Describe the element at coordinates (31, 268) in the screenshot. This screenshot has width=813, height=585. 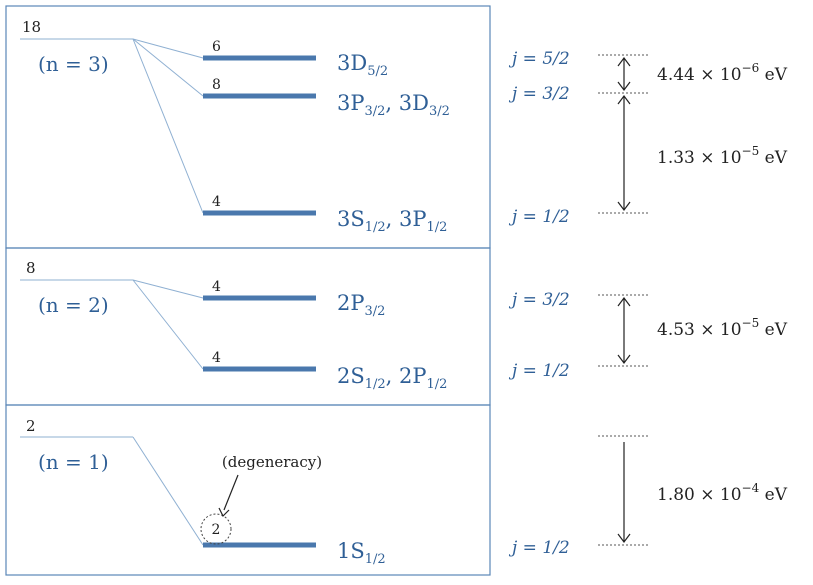
I see `shell-n2-degeneracy: 8` at that location.